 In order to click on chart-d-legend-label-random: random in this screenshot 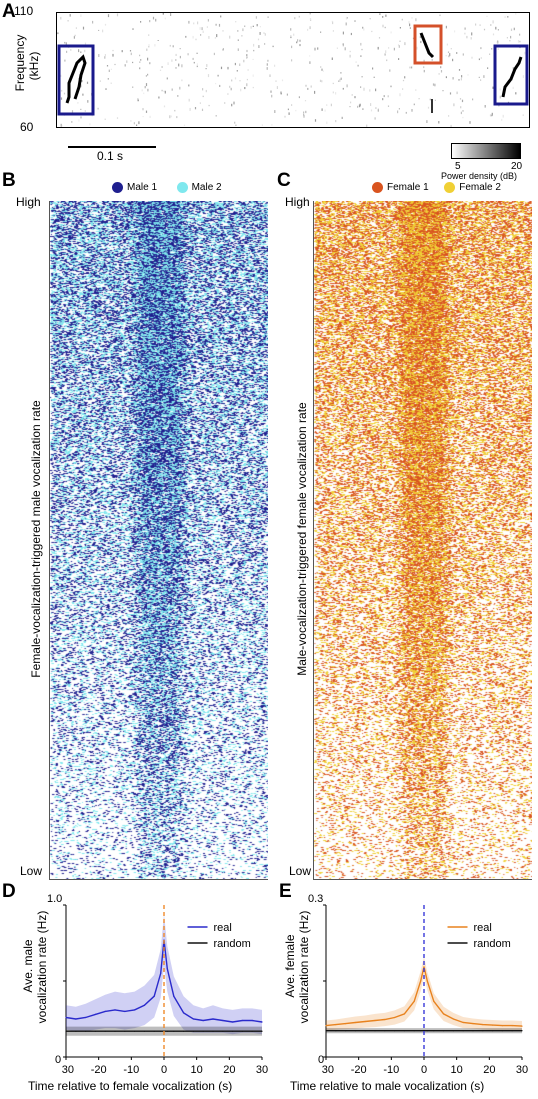, I will do `click(232, 944)`.